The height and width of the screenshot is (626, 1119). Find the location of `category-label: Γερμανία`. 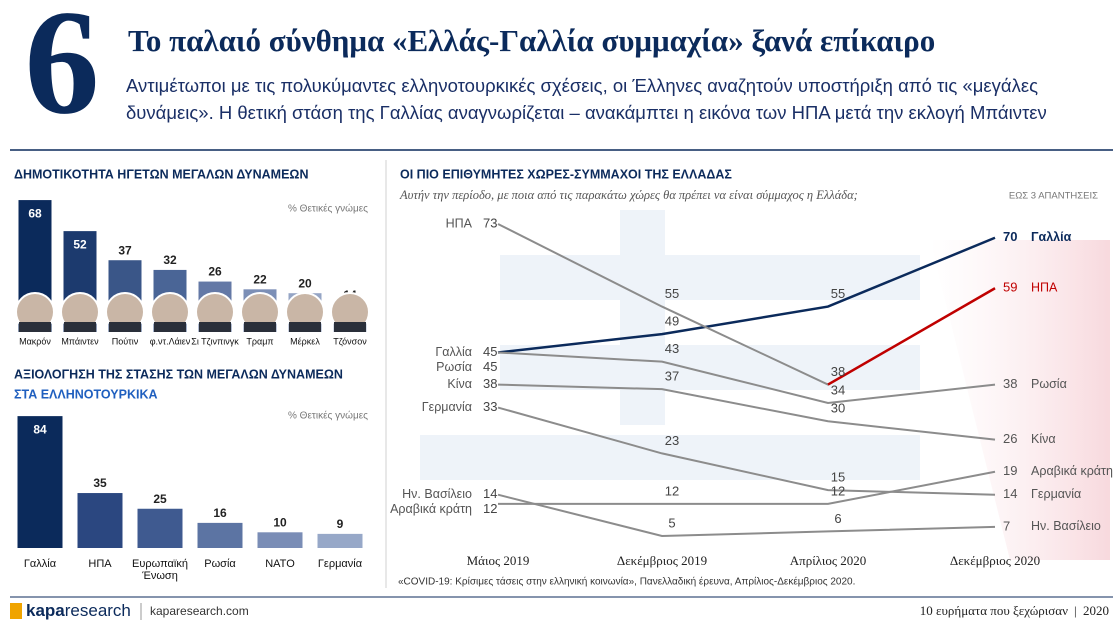

category-label: Γερμανία is located at coordinates (340, 564).